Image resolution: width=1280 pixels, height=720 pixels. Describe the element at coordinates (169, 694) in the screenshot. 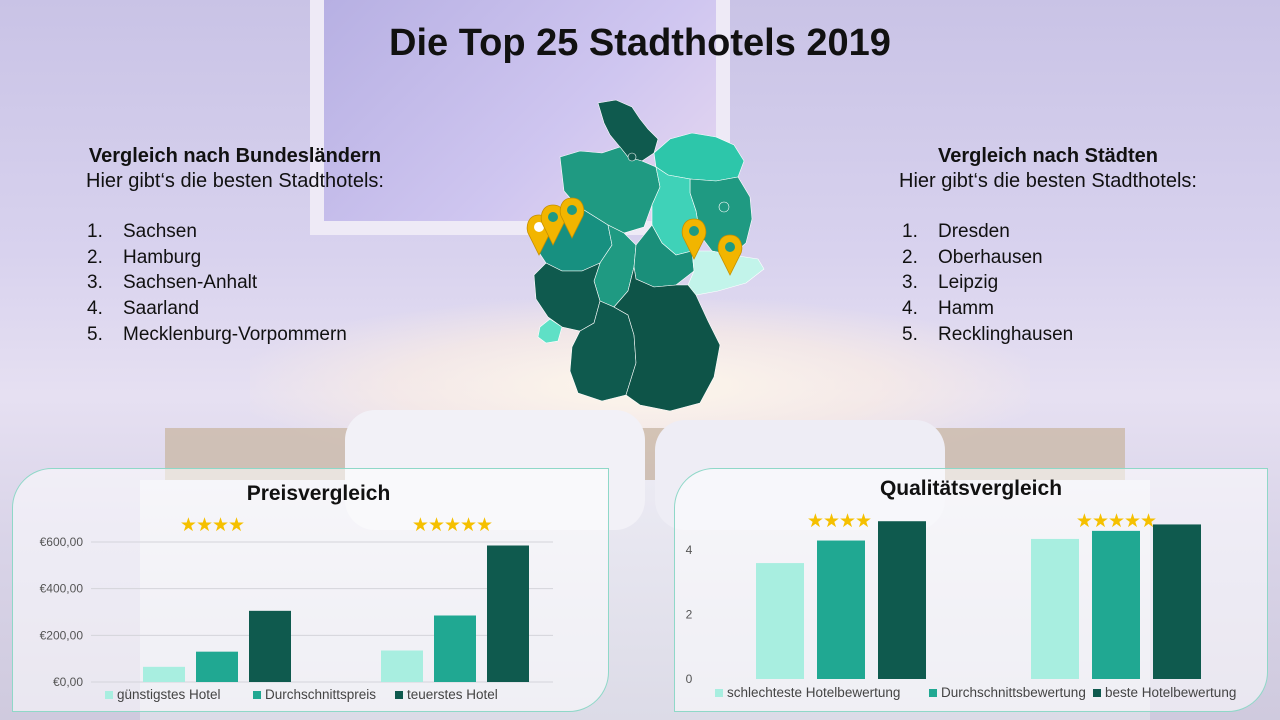

I see `price-legend-label: günstigstes Hotel` at that location.